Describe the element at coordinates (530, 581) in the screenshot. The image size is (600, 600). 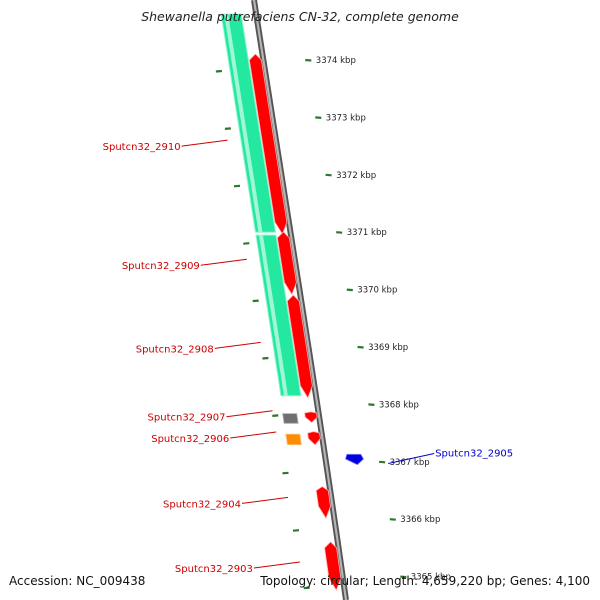
I see `genes-label: Genes:` at that location.